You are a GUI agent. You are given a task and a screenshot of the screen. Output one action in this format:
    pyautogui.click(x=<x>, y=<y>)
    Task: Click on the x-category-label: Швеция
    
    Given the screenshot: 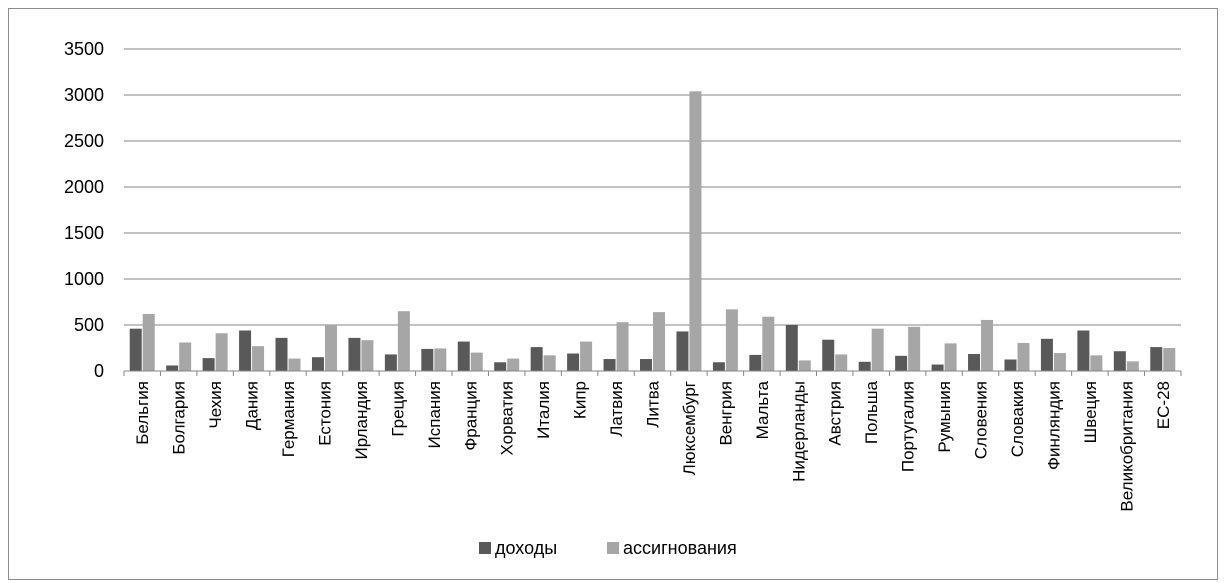 What is the action you would take?
    pyautogui.click(x=1090, y=412)
    